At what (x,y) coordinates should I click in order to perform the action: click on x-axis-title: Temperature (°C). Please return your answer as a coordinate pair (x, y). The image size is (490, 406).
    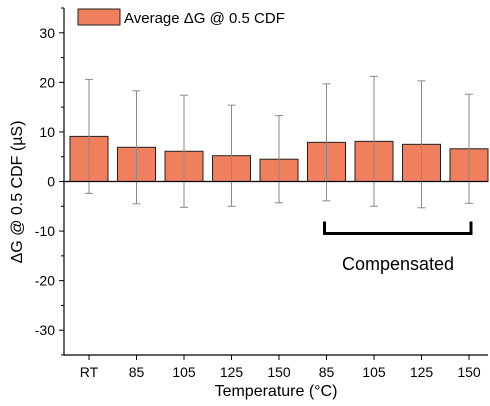
    Looking at the image, I should click on (276, 391).